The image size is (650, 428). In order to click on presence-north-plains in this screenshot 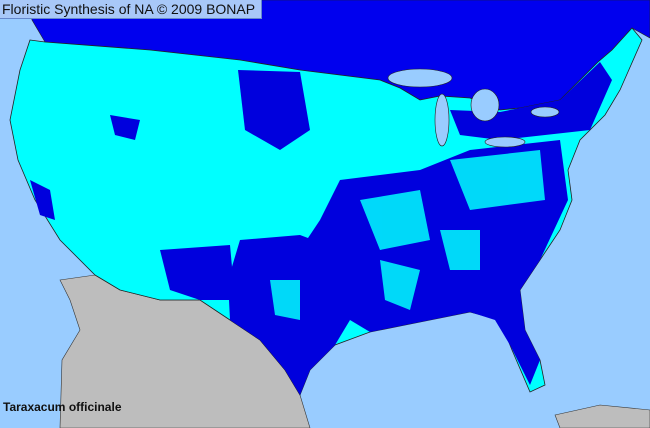, I will do `click(274, 110)`.